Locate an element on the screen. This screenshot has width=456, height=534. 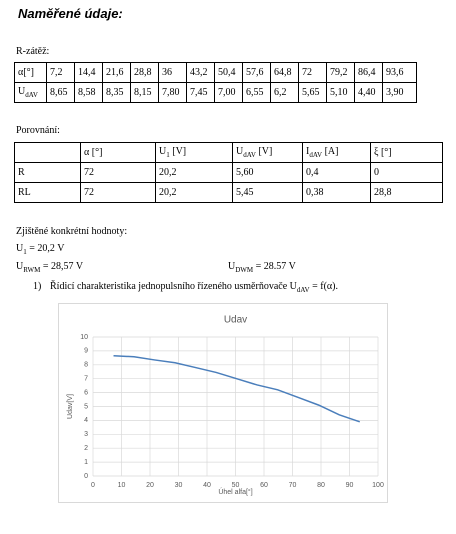
table-cell: 7,80 is located at coordinates (172, 92).